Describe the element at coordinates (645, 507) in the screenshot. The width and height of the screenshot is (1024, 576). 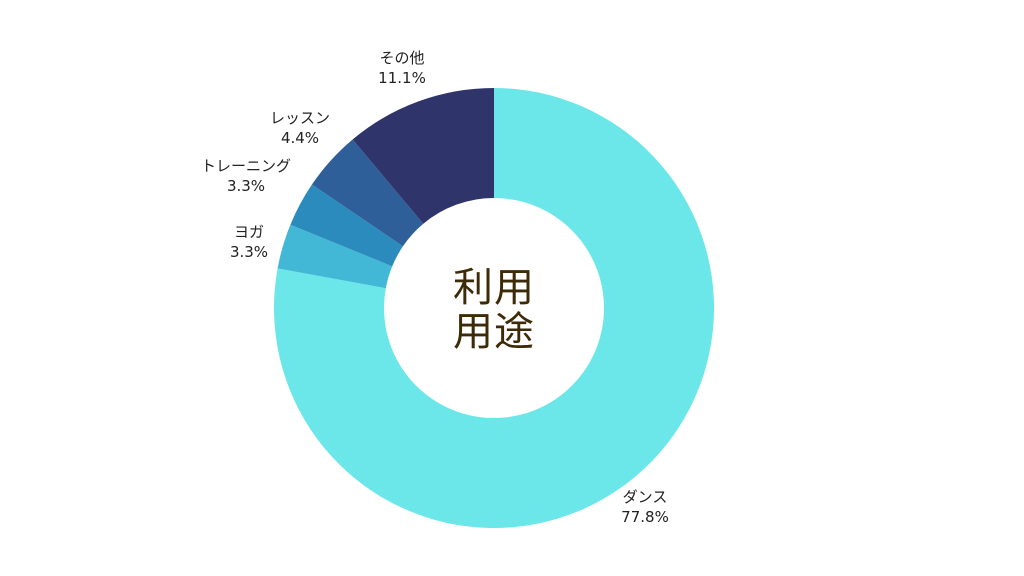
I see `slice-label-dance: ダンス 77.8%` at that location.